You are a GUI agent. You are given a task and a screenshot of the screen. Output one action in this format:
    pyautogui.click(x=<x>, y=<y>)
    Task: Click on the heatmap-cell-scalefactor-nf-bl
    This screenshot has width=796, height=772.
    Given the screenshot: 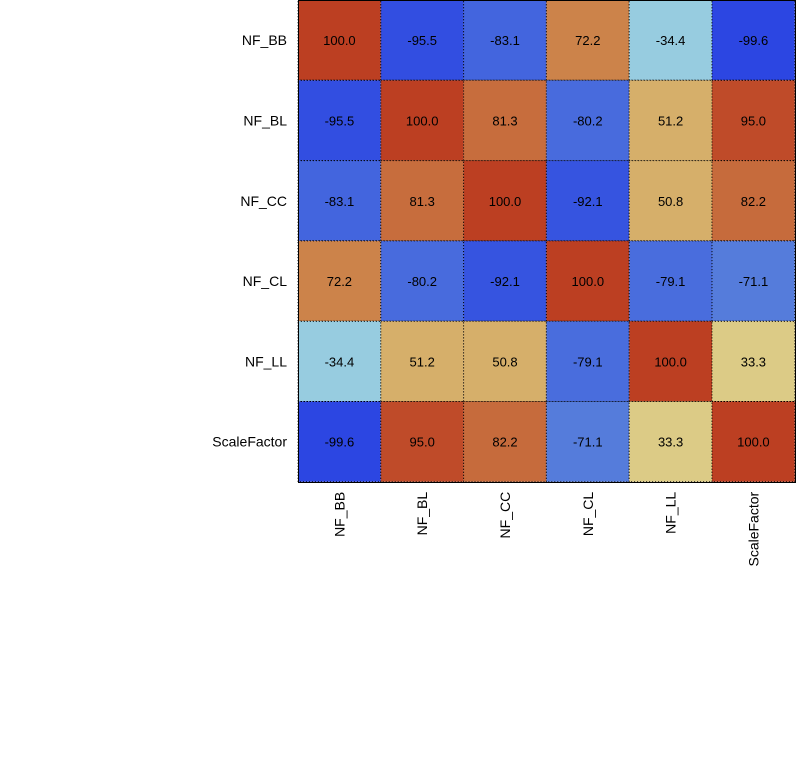 What is the action you would take?
    pyautogui.click(x=422, y=442)
    